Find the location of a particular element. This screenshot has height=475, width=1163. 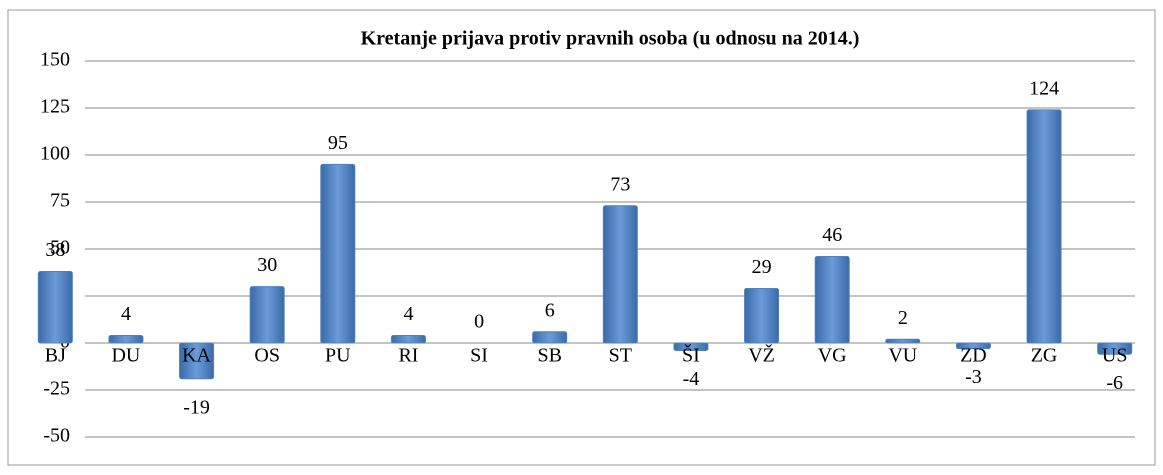

value-label: 95 is located at coordinates (338, 143).